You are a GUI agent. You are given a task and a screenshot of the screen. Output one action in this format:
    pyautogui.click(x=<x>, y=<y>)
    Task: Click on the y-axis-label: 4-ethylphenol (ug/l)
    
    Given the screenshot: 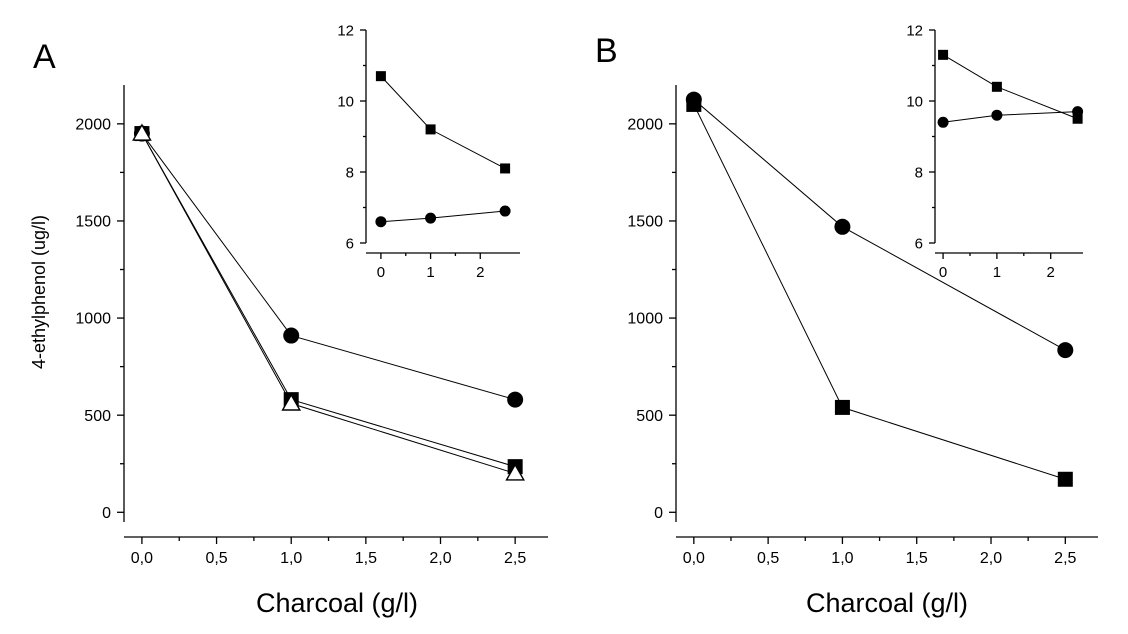 What is the action you would take?
    pyautogui.click(x=39, y=292)
    